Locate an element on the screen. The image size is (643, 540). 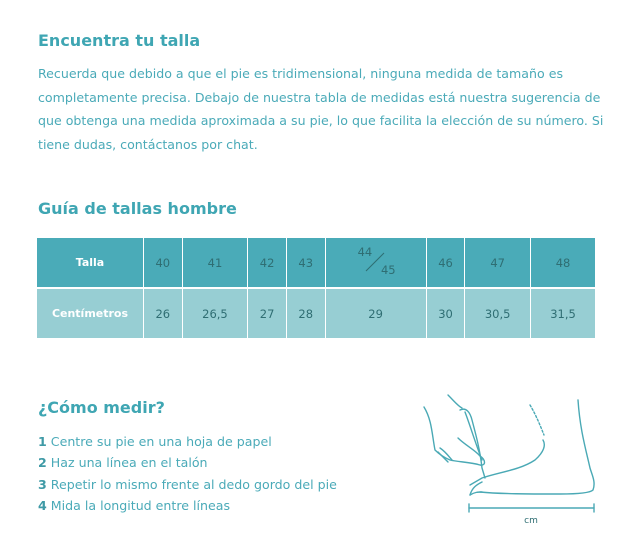
size-row: Talla 40 41 42 43 44 45 46 47 48 is located at coordinates (316, 263).